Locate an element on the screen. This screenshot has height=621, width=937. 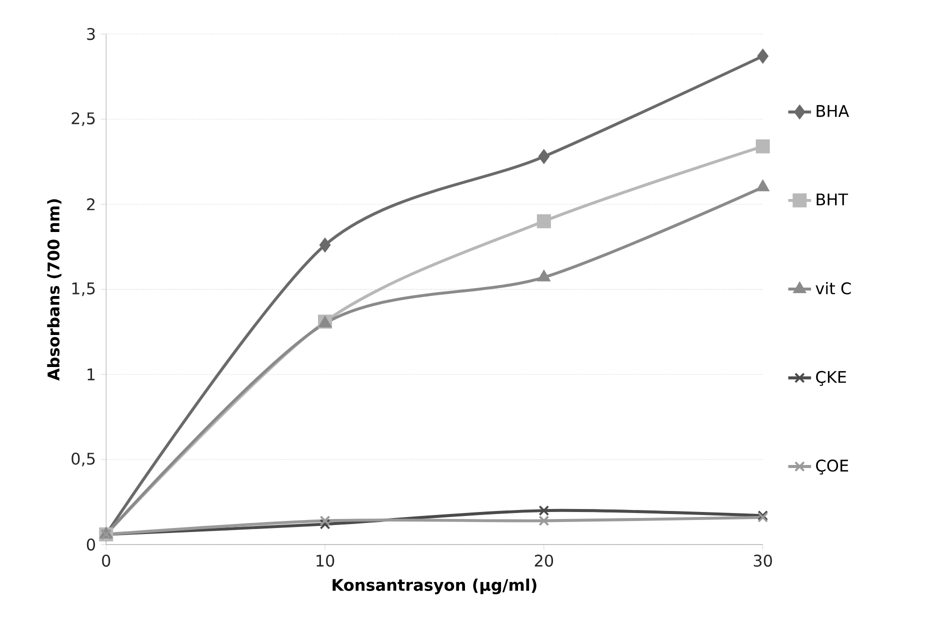
x-tick-label: 10 is located at coordinates (325, 560).